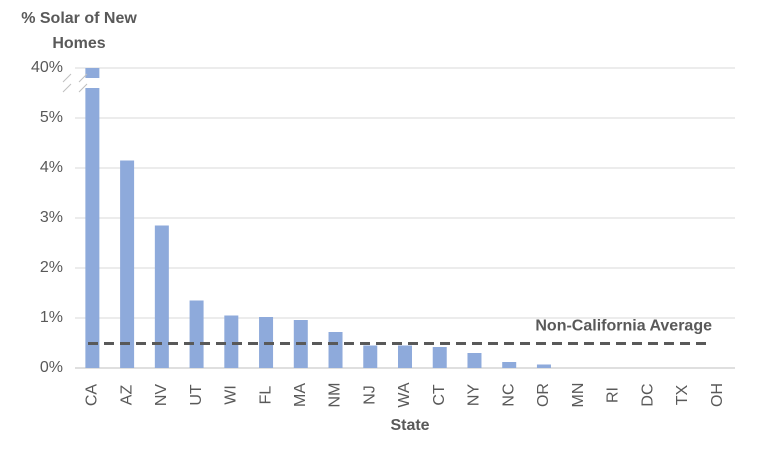 The image size is (758, 451). What do you see at coordinates (51, 317) in the screenshot?
I see `y-tick-label: 1%` at bounding box center [51, 317].